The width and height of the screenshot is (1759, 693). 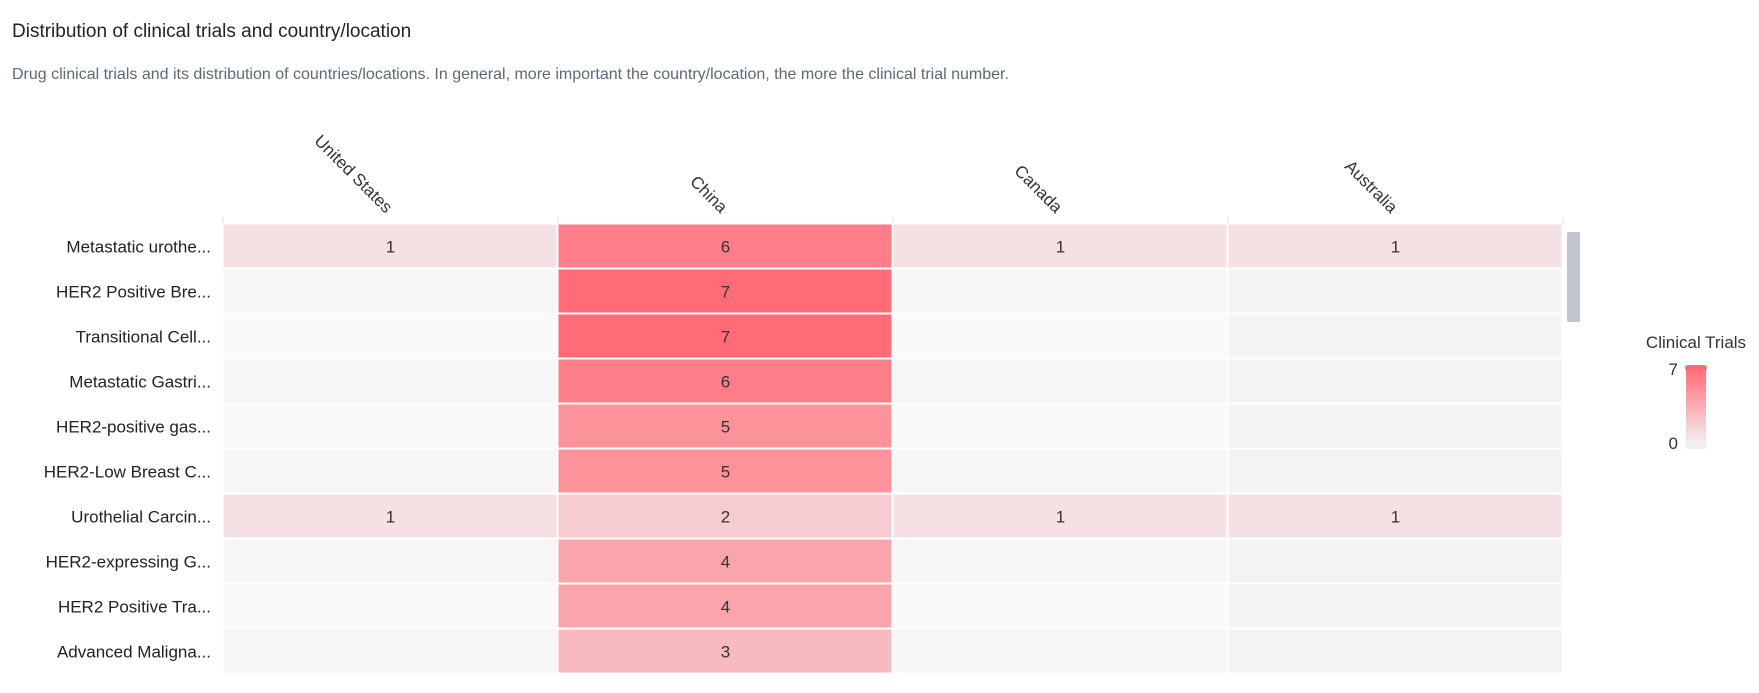 What do you see at coordinates (354, 174) in the screenshot?
I see `column-label: United States` at bounding box center [354, 174].